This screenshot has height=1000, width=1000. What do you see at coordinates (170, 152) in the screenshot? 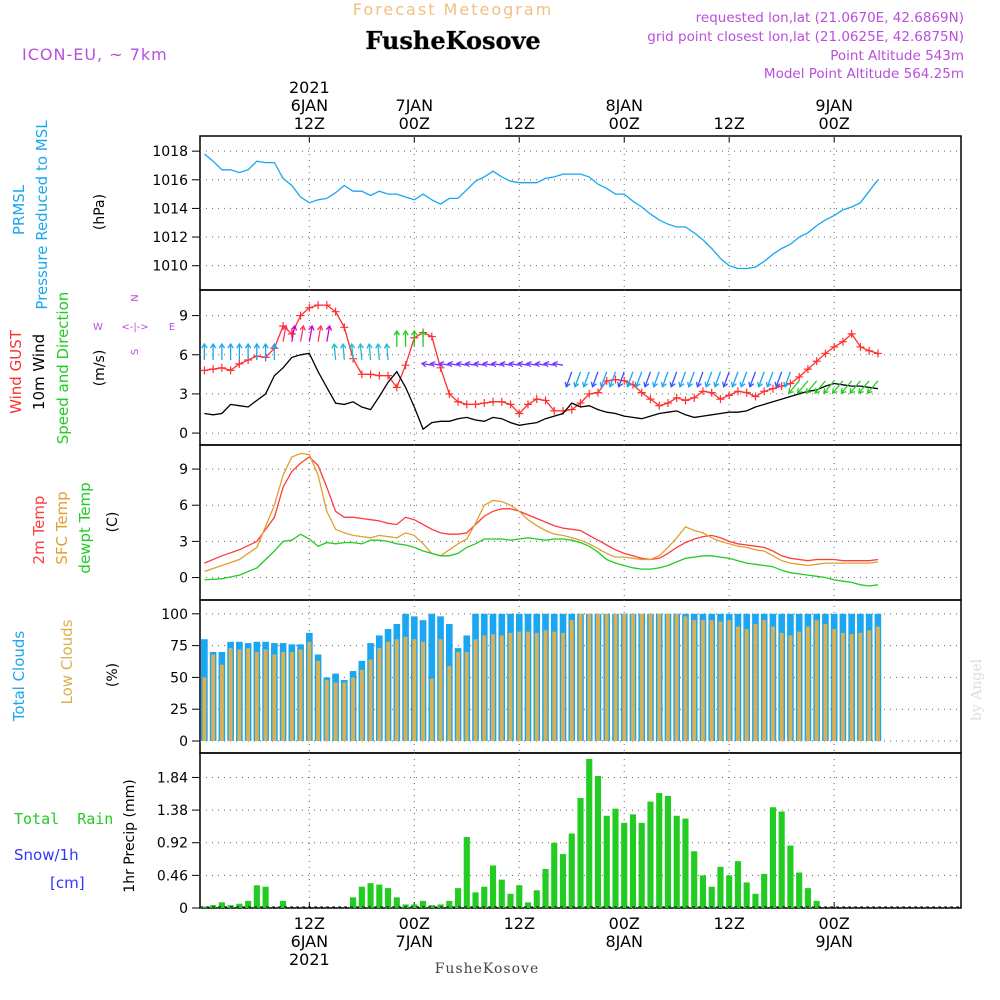
I see `pressure-ytick-label: 1018` at bounding box center [170, 152].